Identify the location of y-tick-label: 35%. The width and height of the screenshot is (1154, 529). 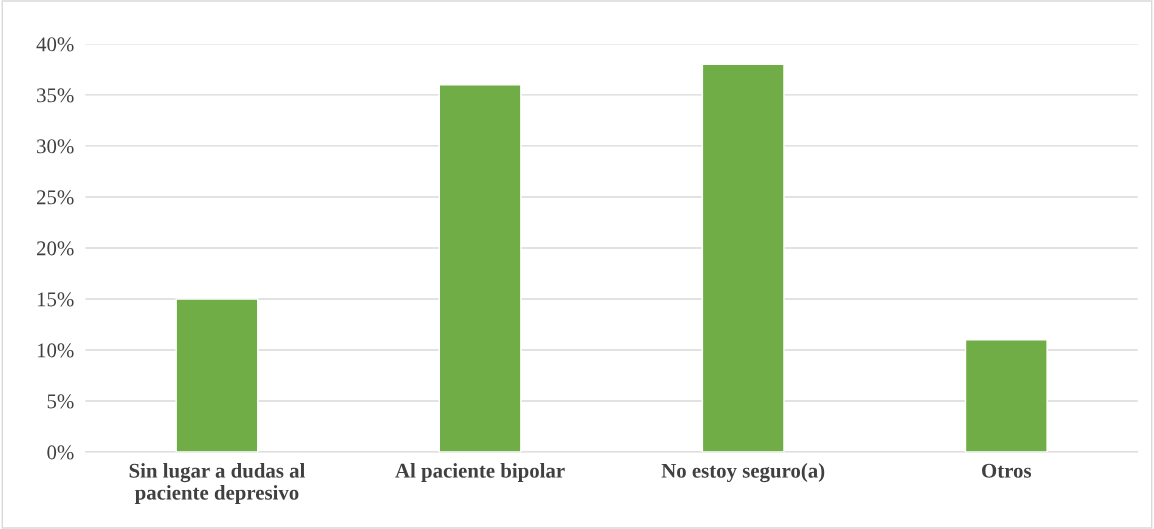
(55, 95).